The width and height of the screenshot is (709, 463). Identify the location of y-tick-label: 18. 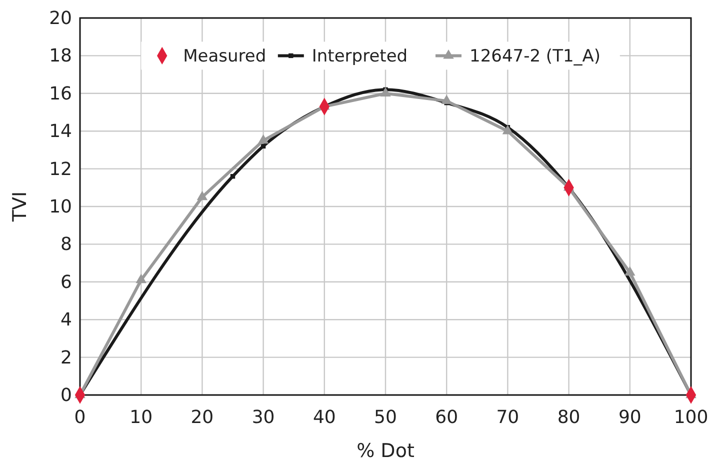
(60, 56).